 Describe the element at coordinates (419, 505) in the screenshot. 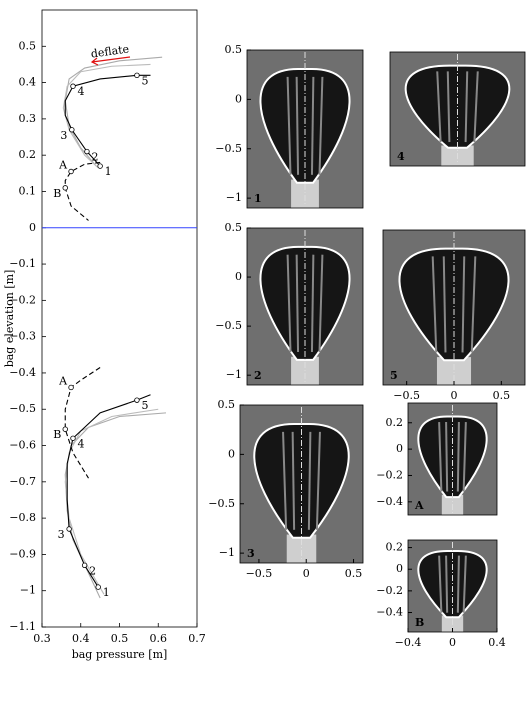

I see `panel-label: A` at that location.